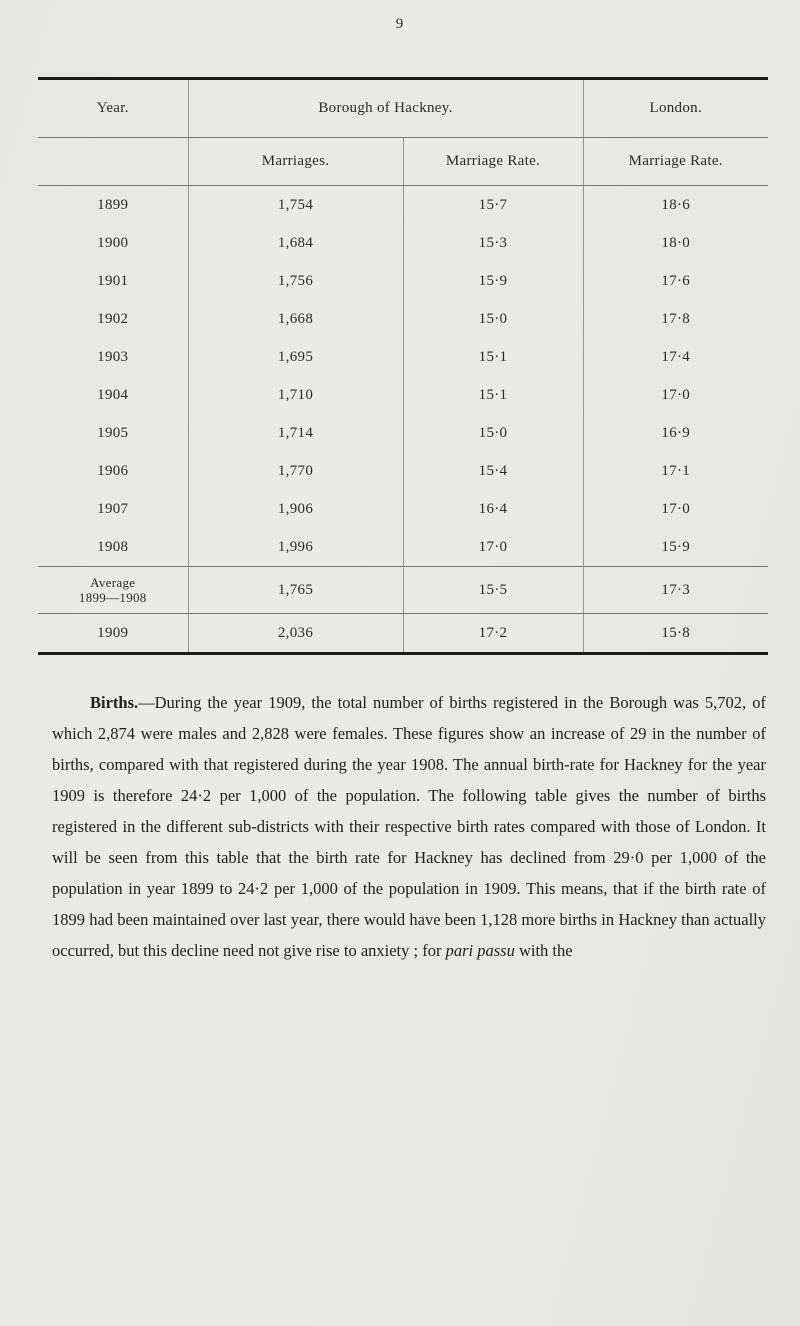 This screenshot has width=800, height=1326. Describe the element at coordinates (295, 319) in the screenshot. I see `marriages-cell: 1,668` at that location.